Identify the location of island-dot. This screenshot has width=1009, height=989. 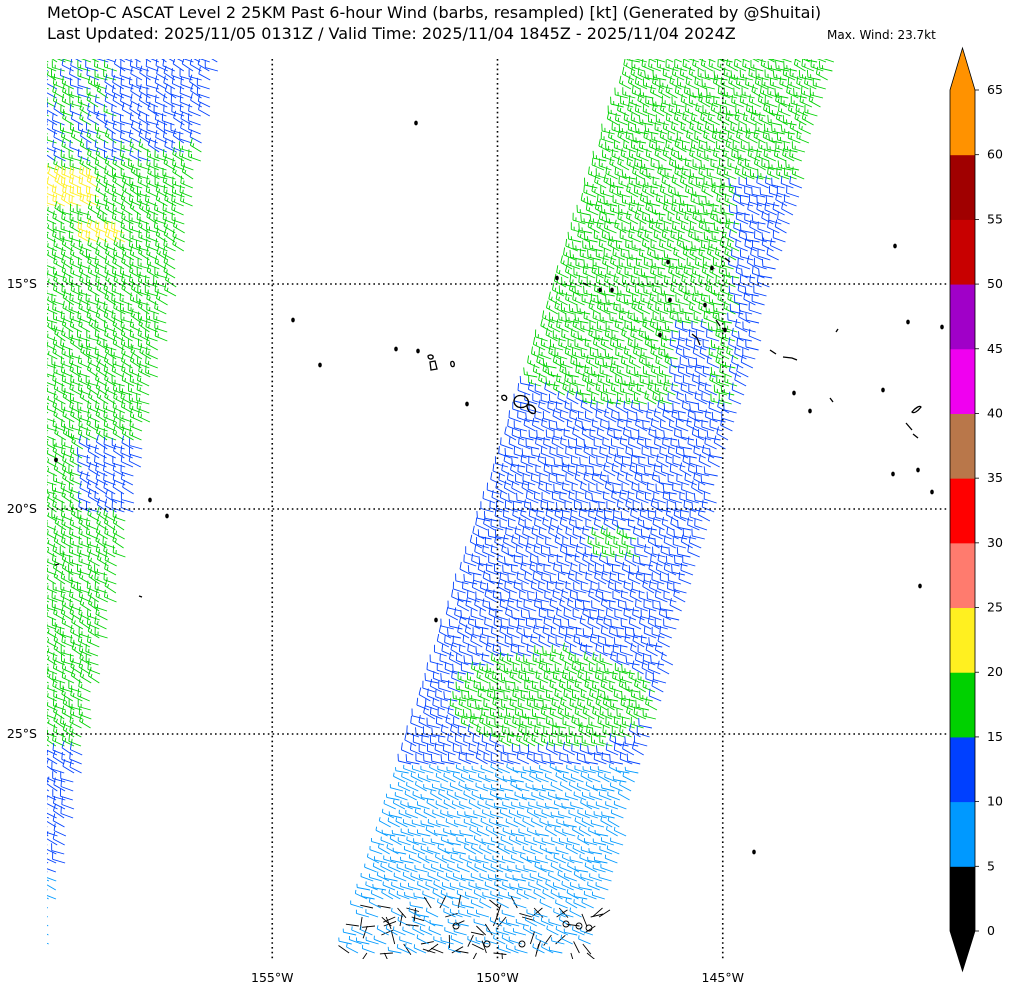
(436, 620).